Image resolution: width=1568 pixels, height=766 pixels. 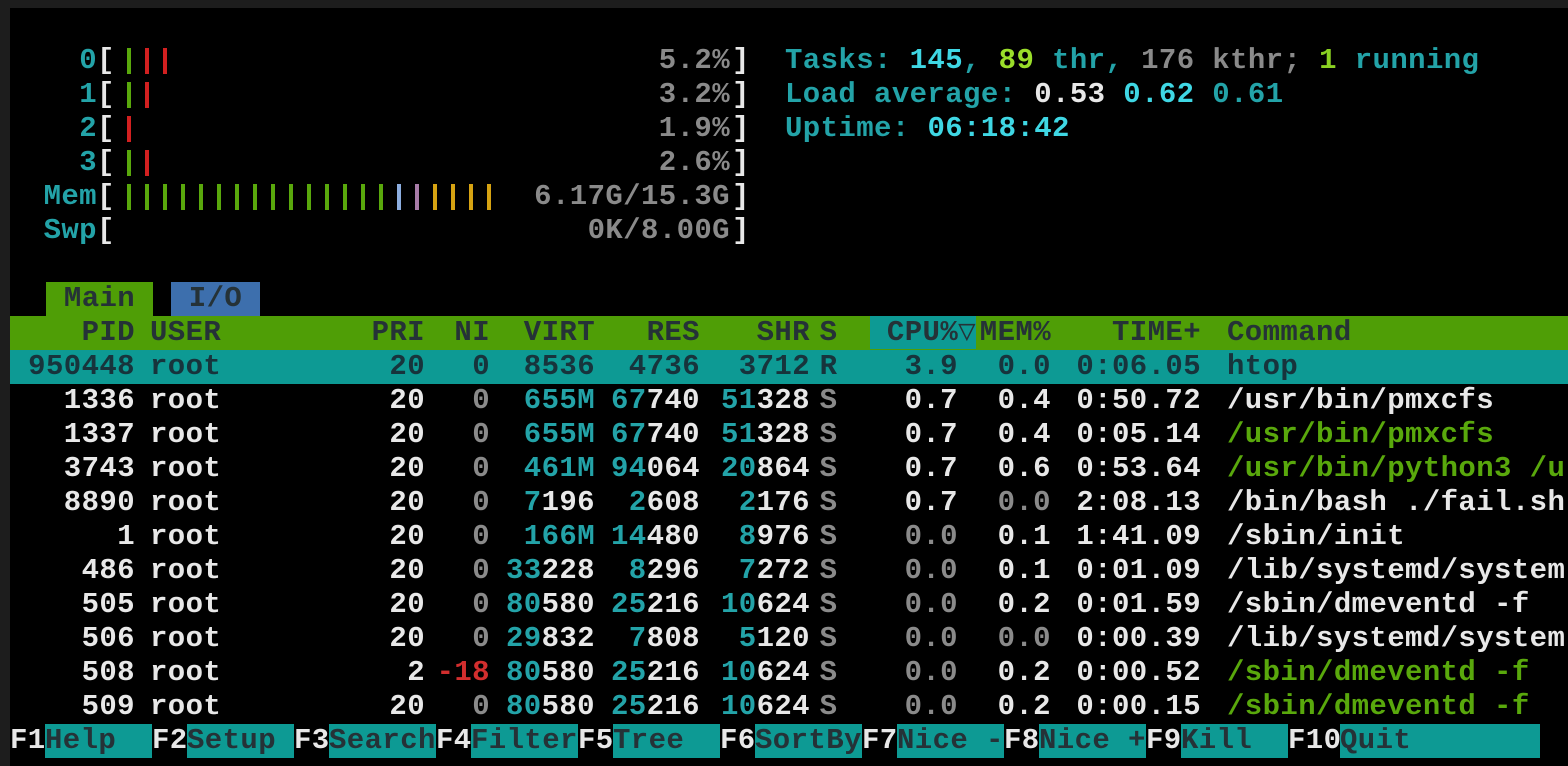 I want to click on cell-mem: 0.1, so click(x=1024, y=536).